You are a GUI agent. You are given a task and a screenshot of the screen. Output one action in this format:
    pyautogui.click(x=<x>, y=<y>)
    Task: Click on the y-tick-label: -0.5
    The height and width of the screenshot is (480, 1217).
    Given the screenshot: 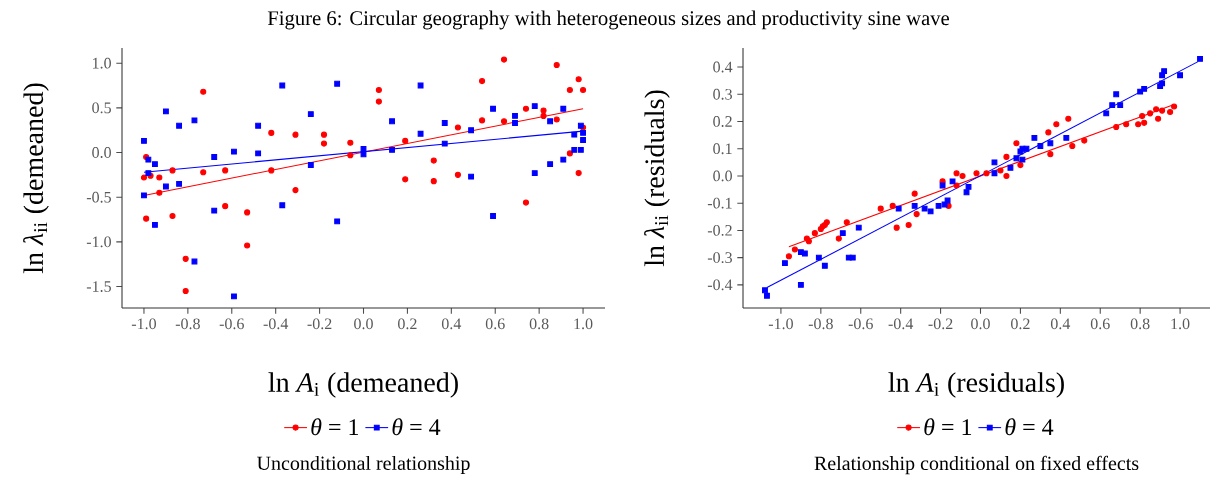 What is the action you would take?
    pyautogui.click(x=98, y=197)
    